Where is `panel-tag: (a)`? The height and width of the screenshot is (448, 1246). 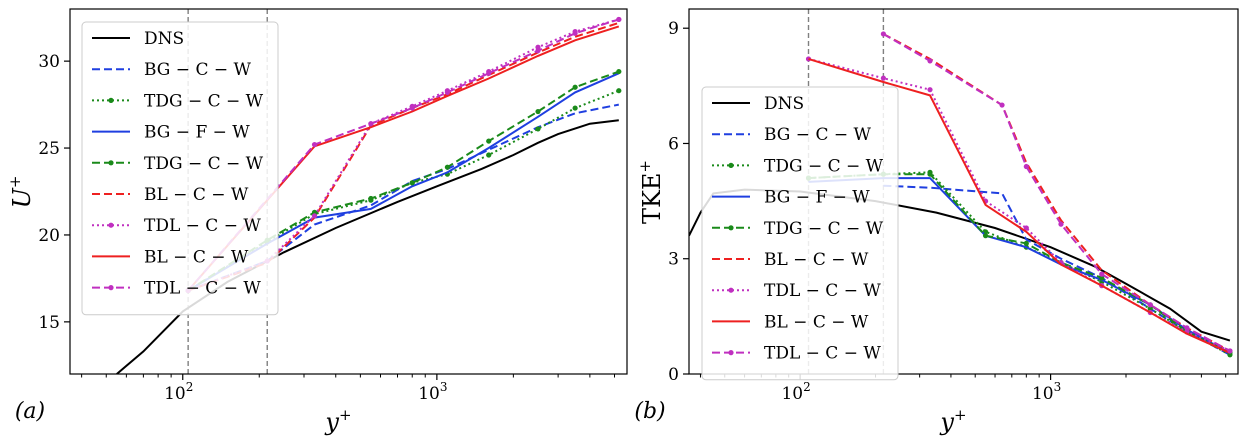
panel-tag: (a) is located at coordinates (30, 411).